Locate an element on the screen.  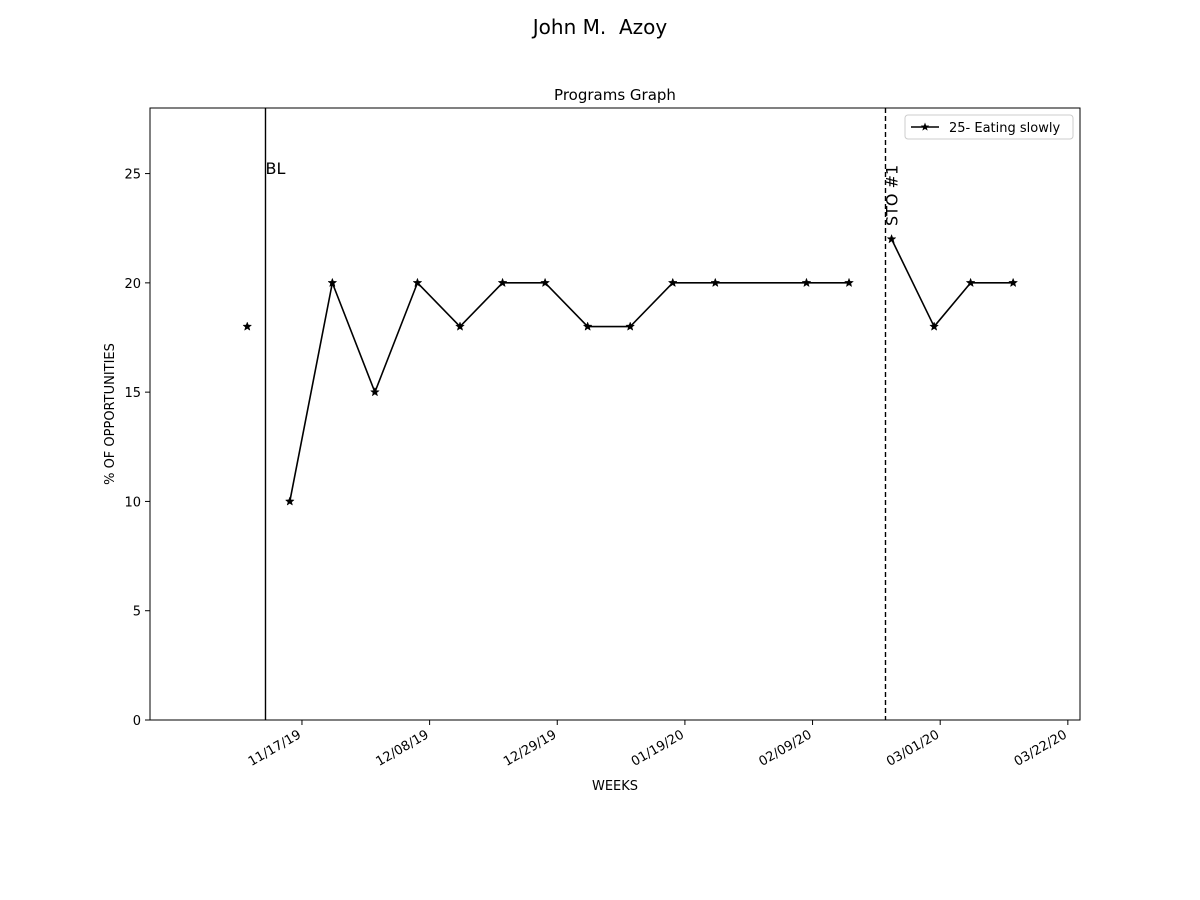
legend-box is located at coordinates (989, 127).